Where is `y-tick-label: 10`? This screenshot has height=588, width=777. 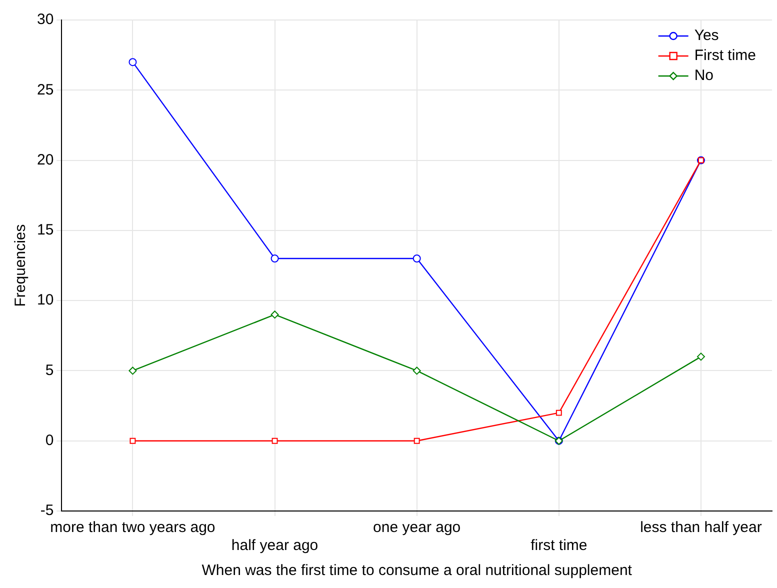 y-tick-label: 10 is located at coordinates (45, 300).